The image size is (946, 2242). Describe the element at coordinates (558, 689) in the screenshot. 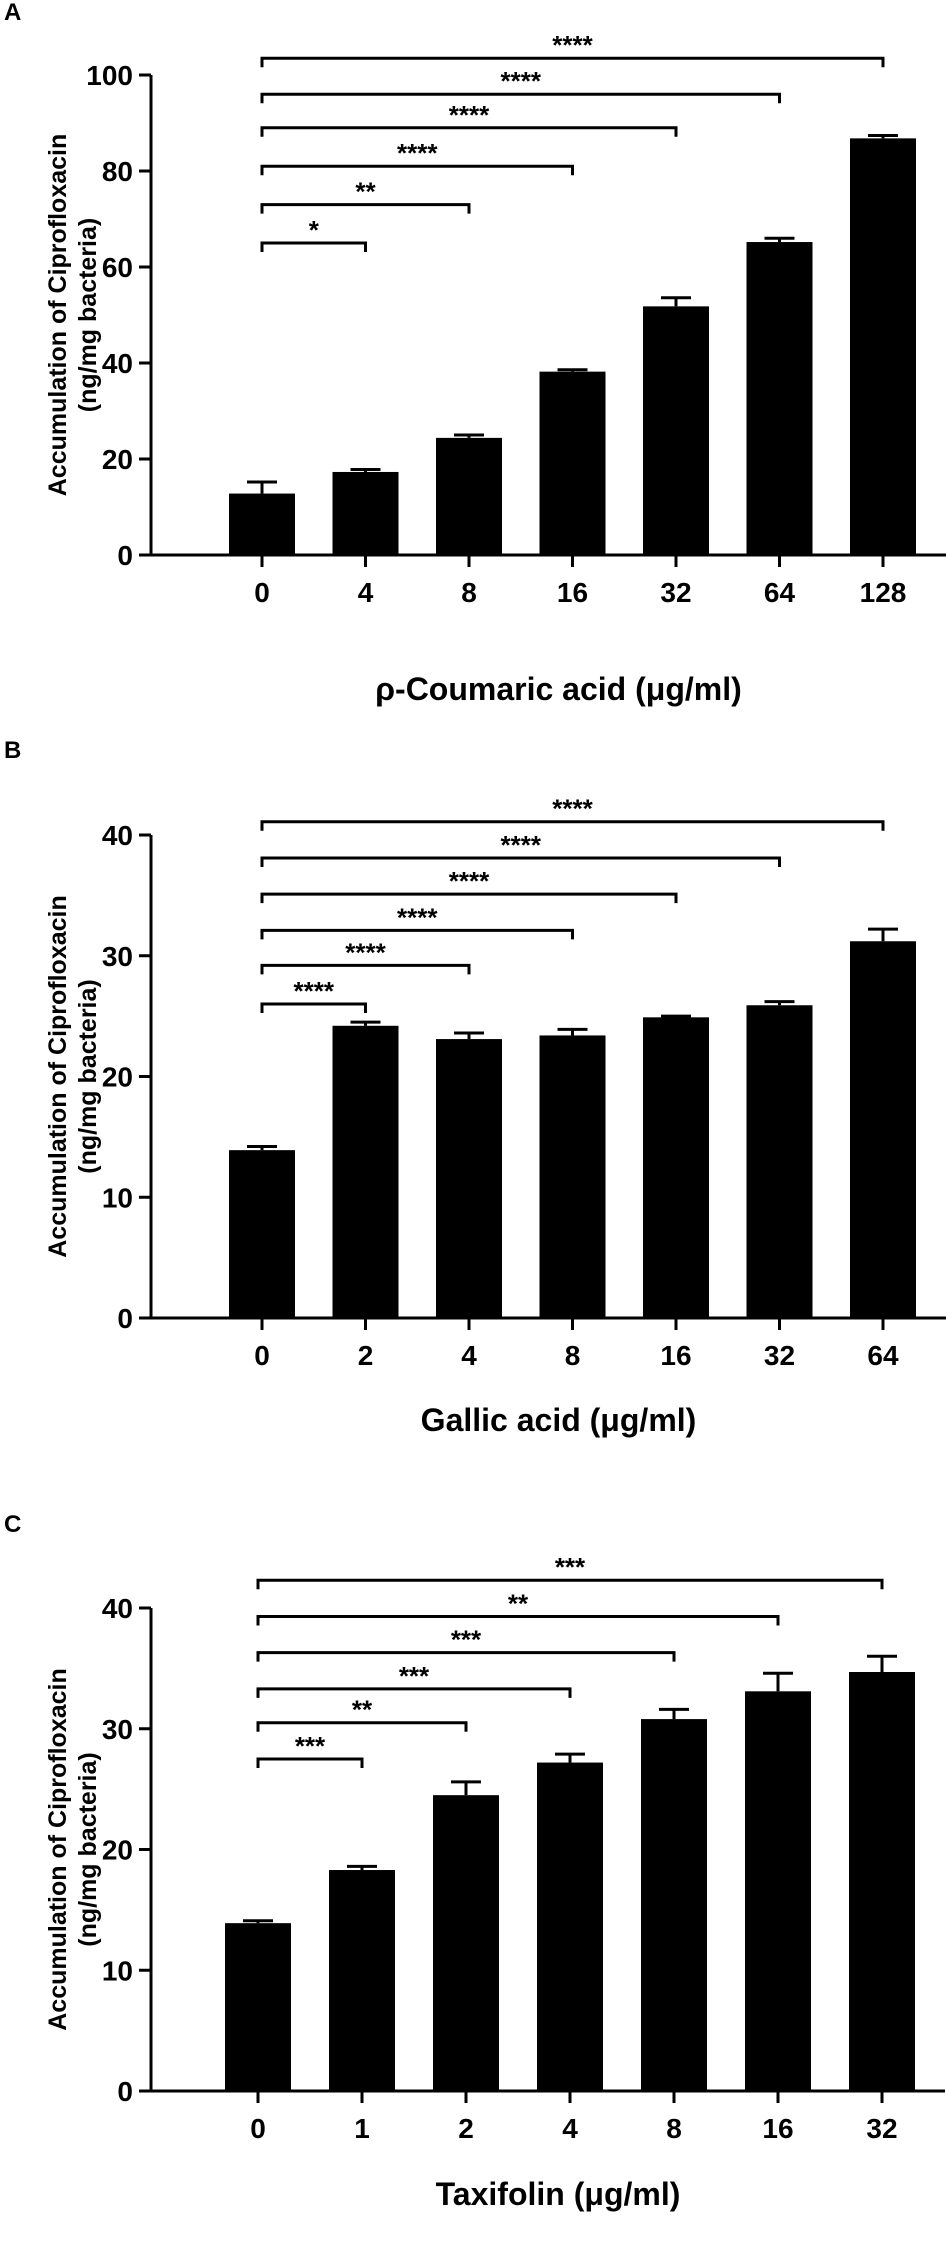

I see `x-axis-label: ρ-Coumaric acid (μg/ml)` at that location.